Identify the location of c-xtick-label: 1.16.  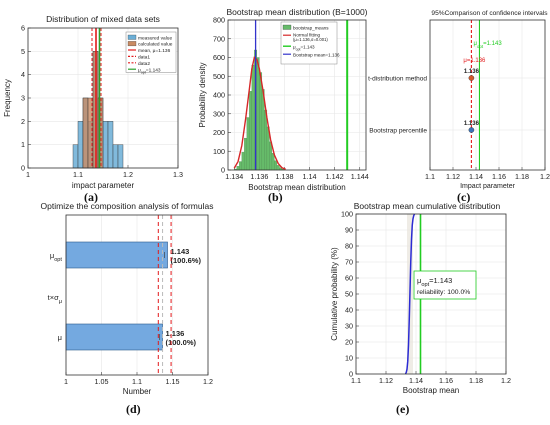
(499, 176).